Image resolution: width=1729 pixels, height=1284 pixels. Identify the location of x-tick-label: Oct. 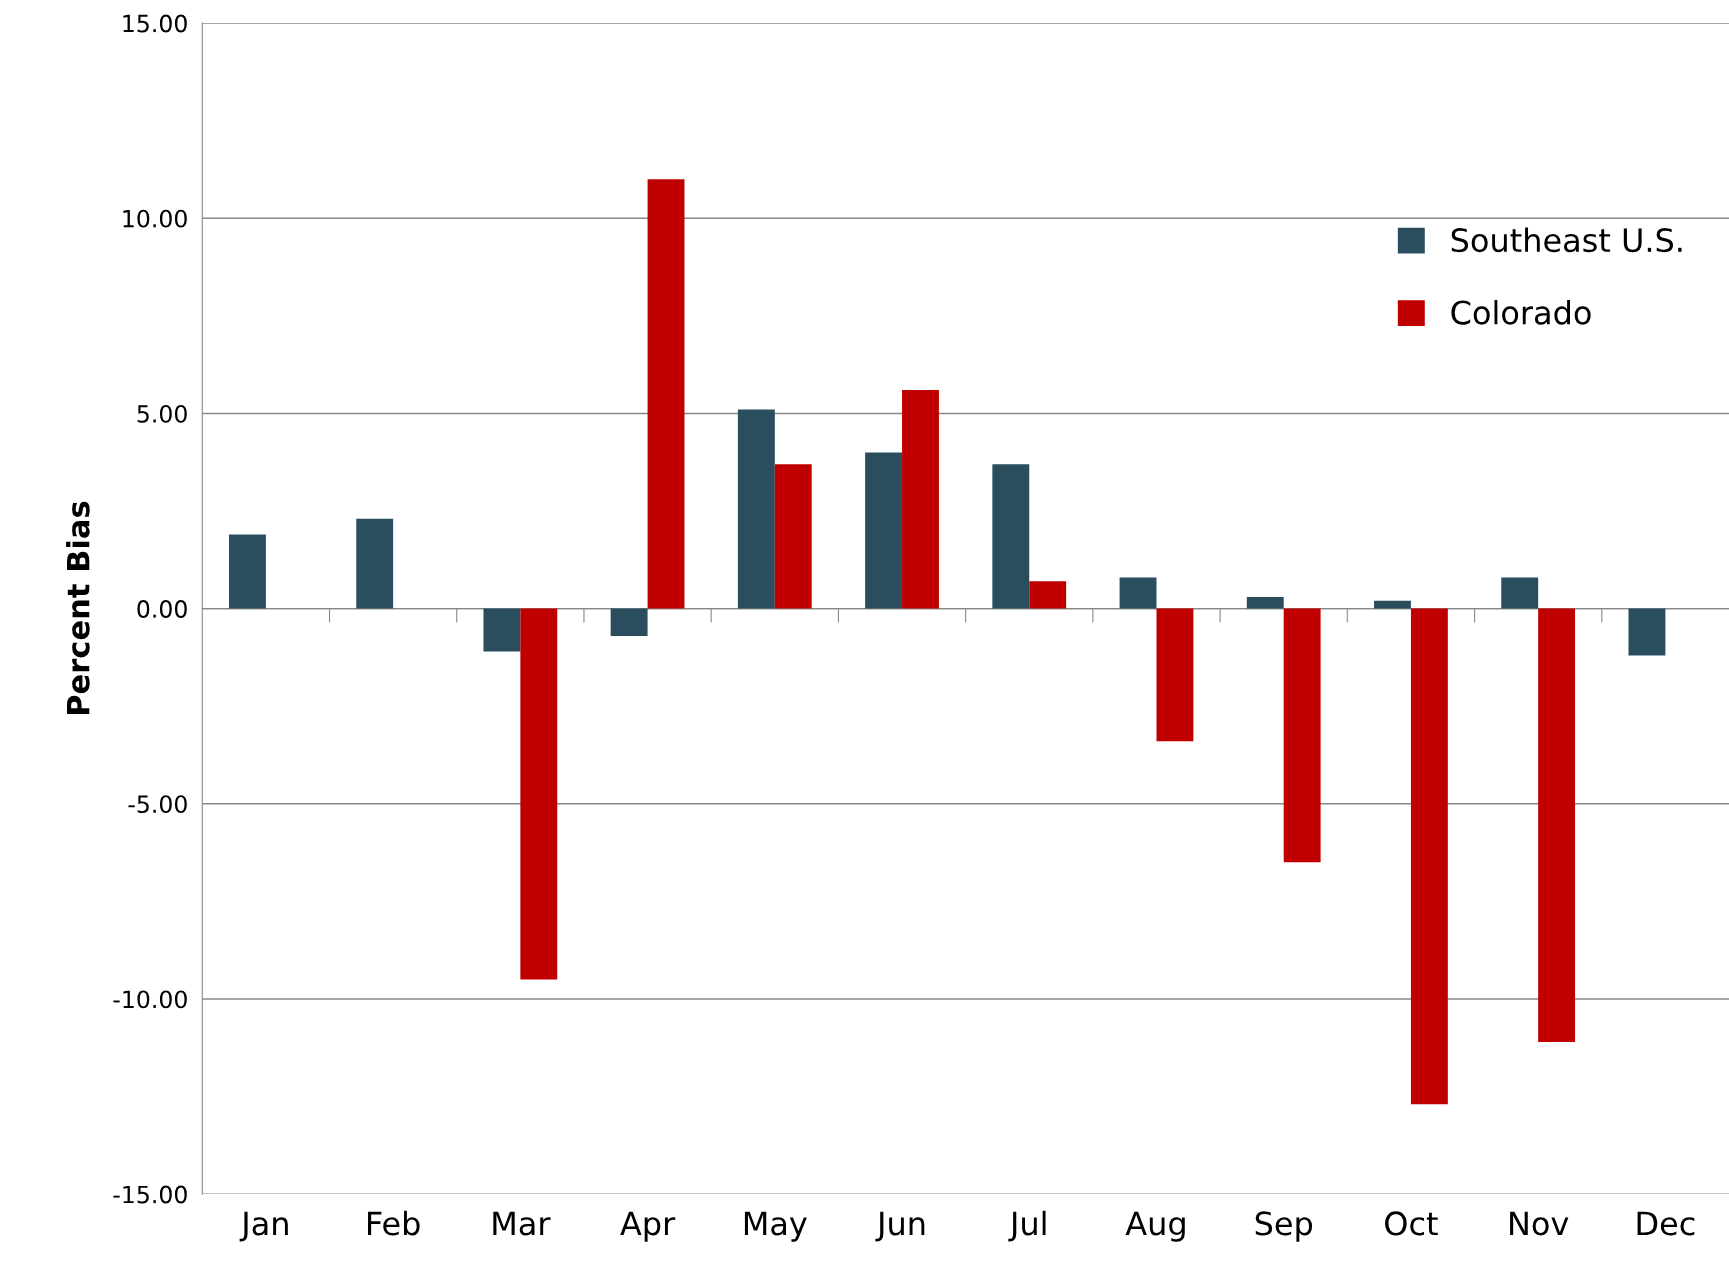
(1411, 1223).